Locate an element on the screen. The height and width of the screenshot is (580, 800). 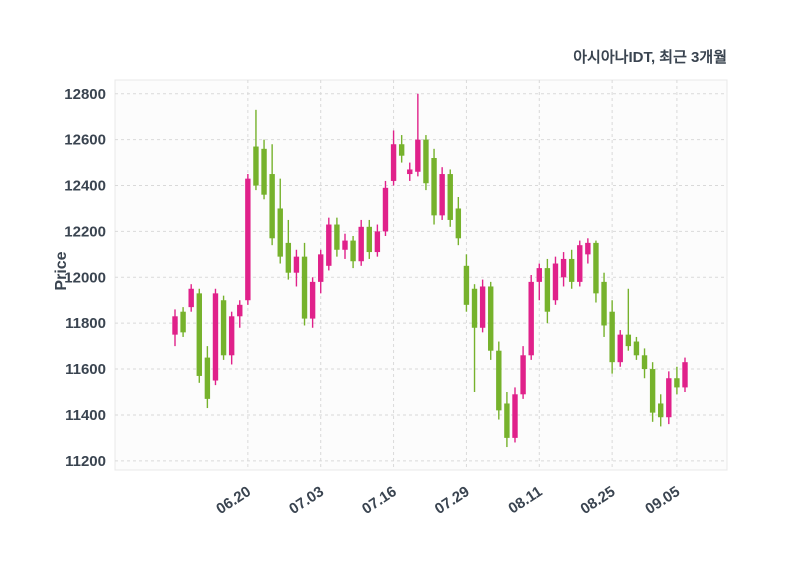
y-tick-label: 12400 is located at coordinates (85, 186).